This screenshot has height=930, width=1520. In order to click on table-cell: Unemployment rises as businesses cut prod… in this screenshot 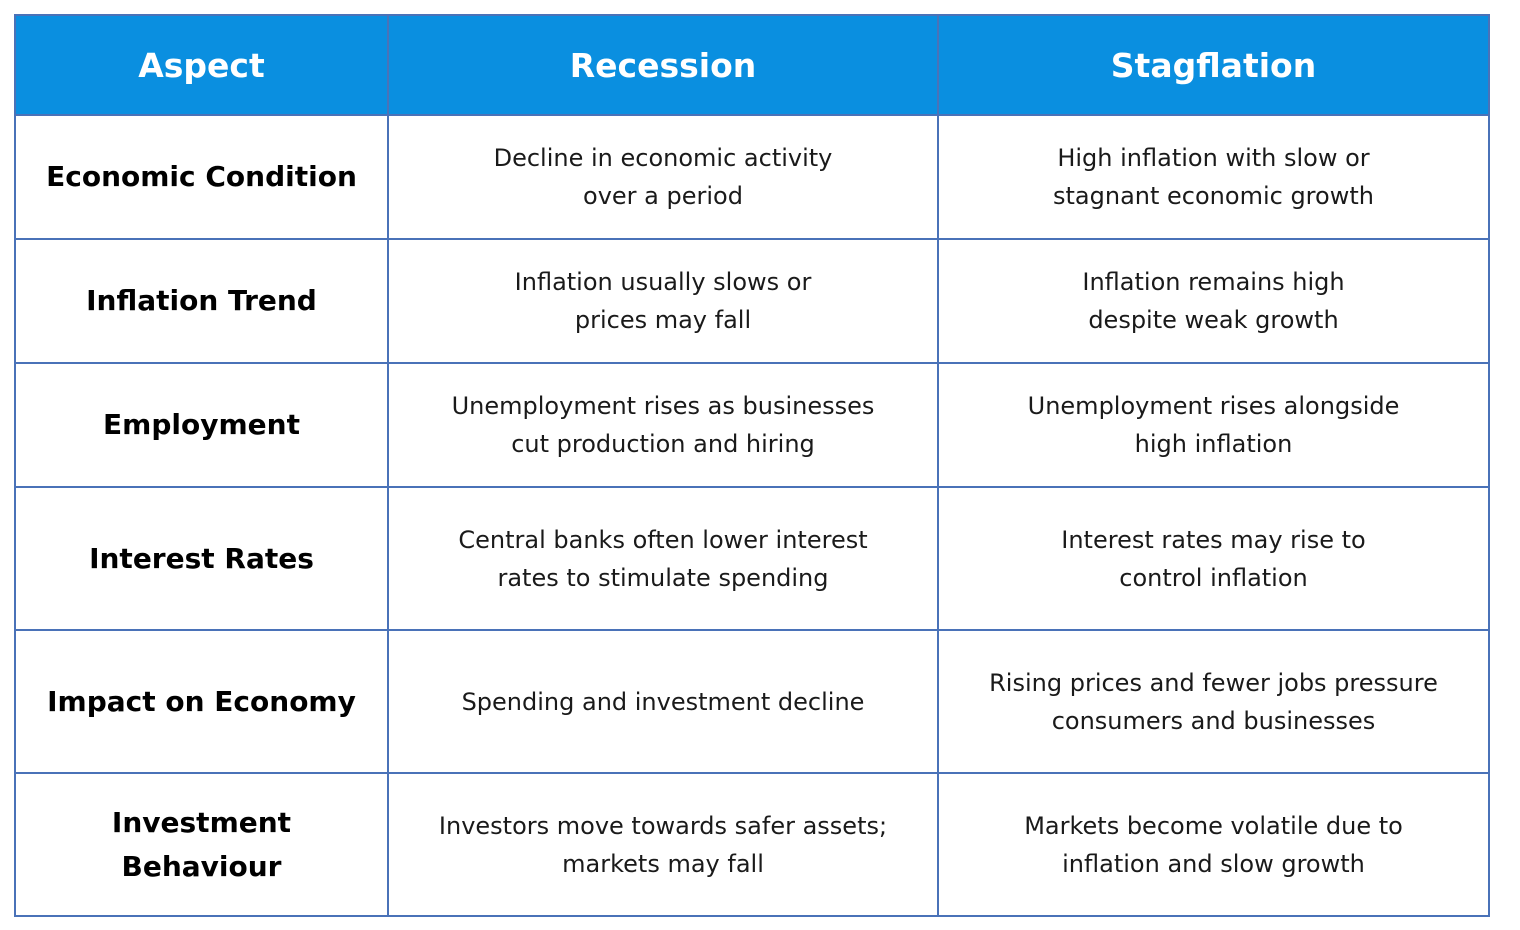, I will do `click(663, 425)`.